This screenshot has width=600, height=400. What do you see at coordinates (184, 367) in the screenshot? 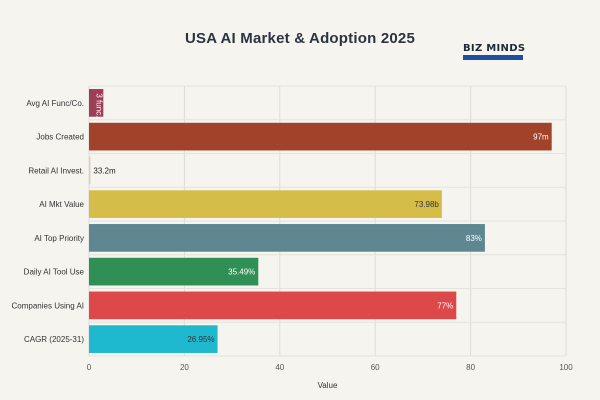
I see `x-tick-label: 20` at bounding box center [184, 367].